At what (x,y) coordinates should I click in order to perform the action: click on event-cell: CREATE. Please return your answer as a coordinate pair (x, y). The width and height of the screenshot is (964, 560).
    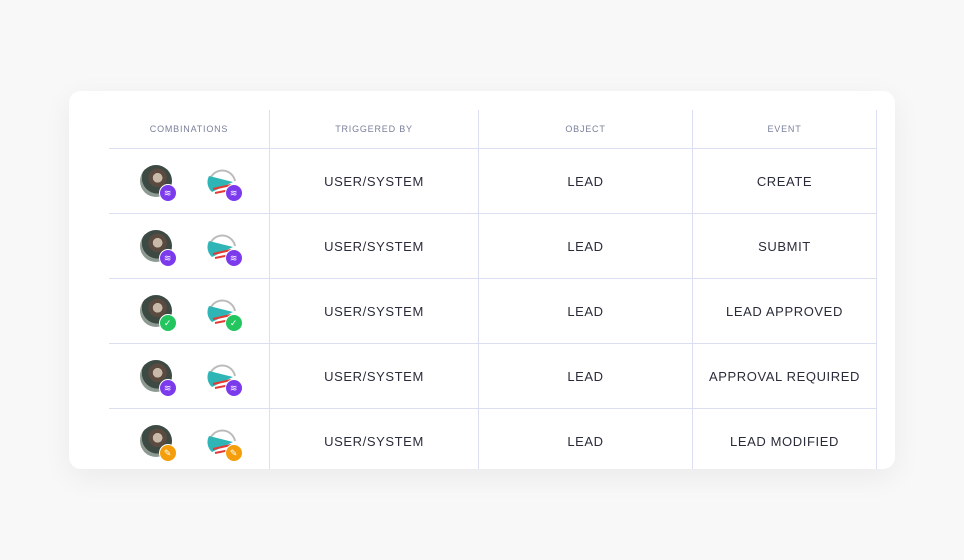
    Looking at the image, I should click on (784, 181).